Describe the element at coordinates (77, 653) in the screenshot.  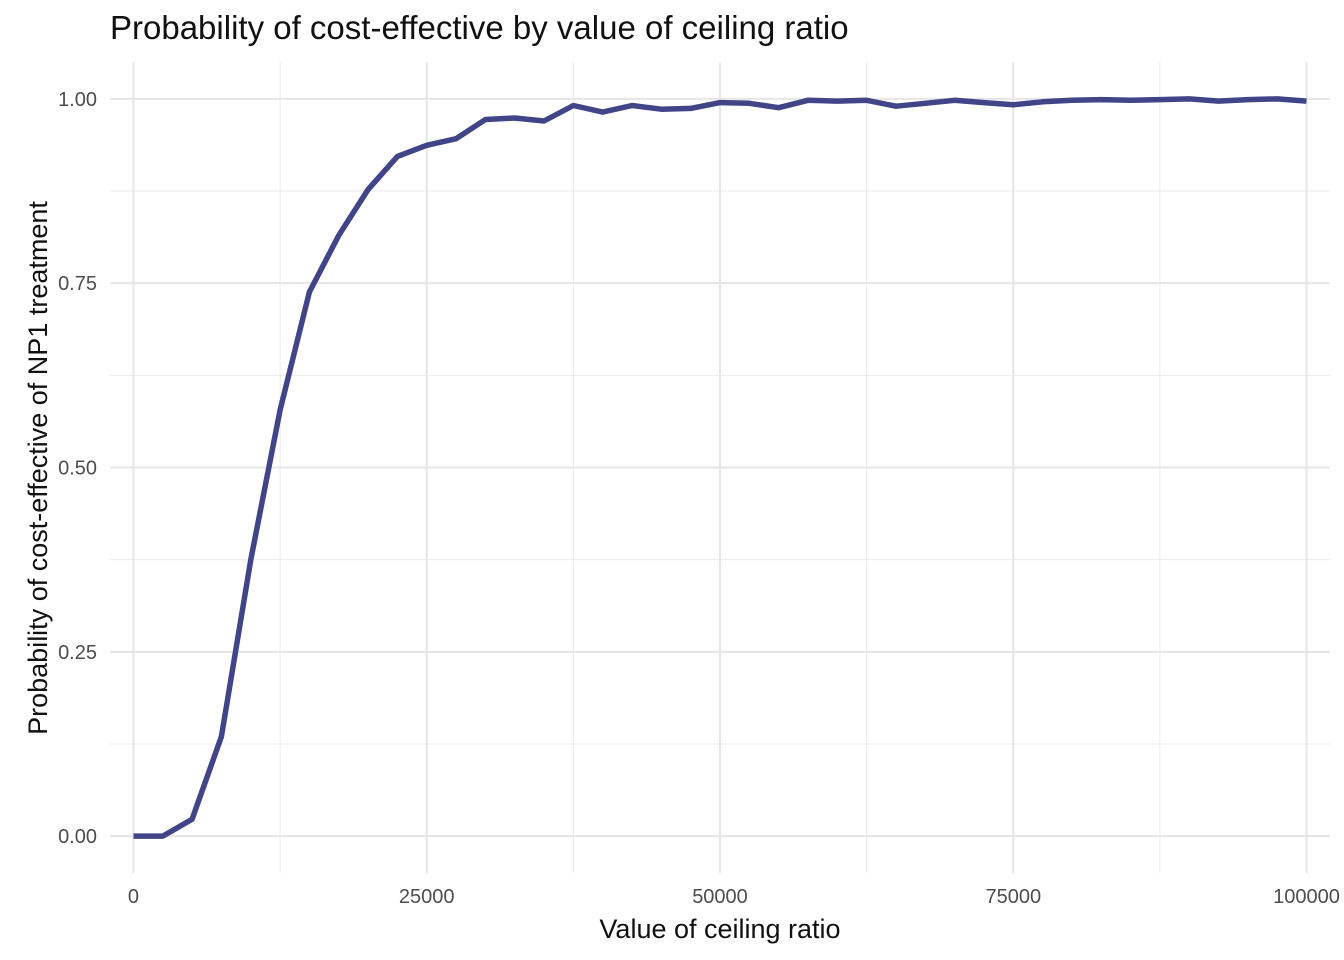
I see `y-tick-label: 0.25` at that location.